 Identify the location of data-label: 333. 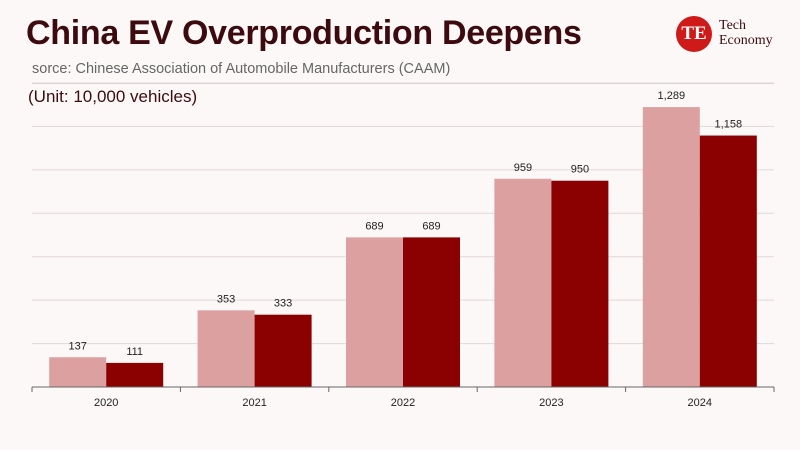
(283, 304).